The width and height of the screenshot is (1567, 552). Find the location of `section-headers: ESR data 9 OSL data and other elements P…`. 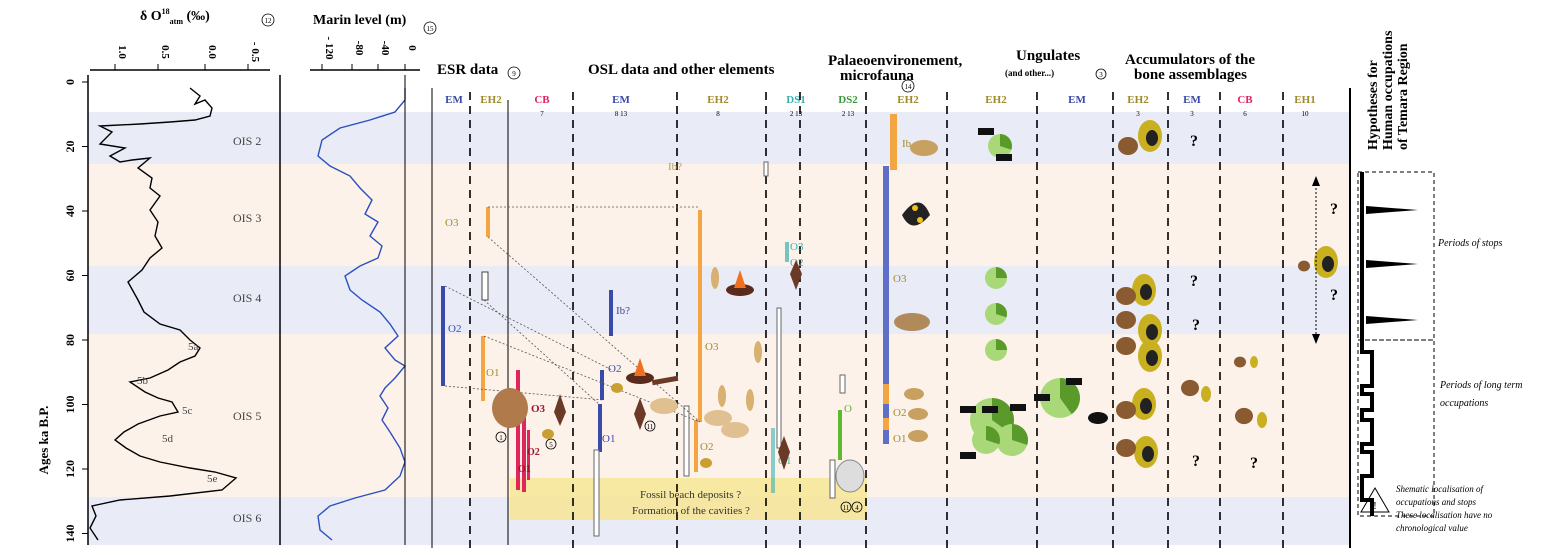

section-headers: ESR data 9 OSL data and other elements P… is located at coordinates (924, 90).